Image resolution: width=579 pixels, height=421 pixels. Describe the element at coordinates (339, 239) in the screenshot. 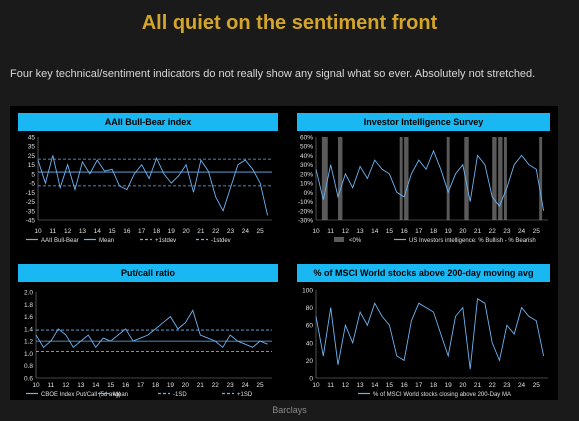

I see `legend-swatch` at that location.